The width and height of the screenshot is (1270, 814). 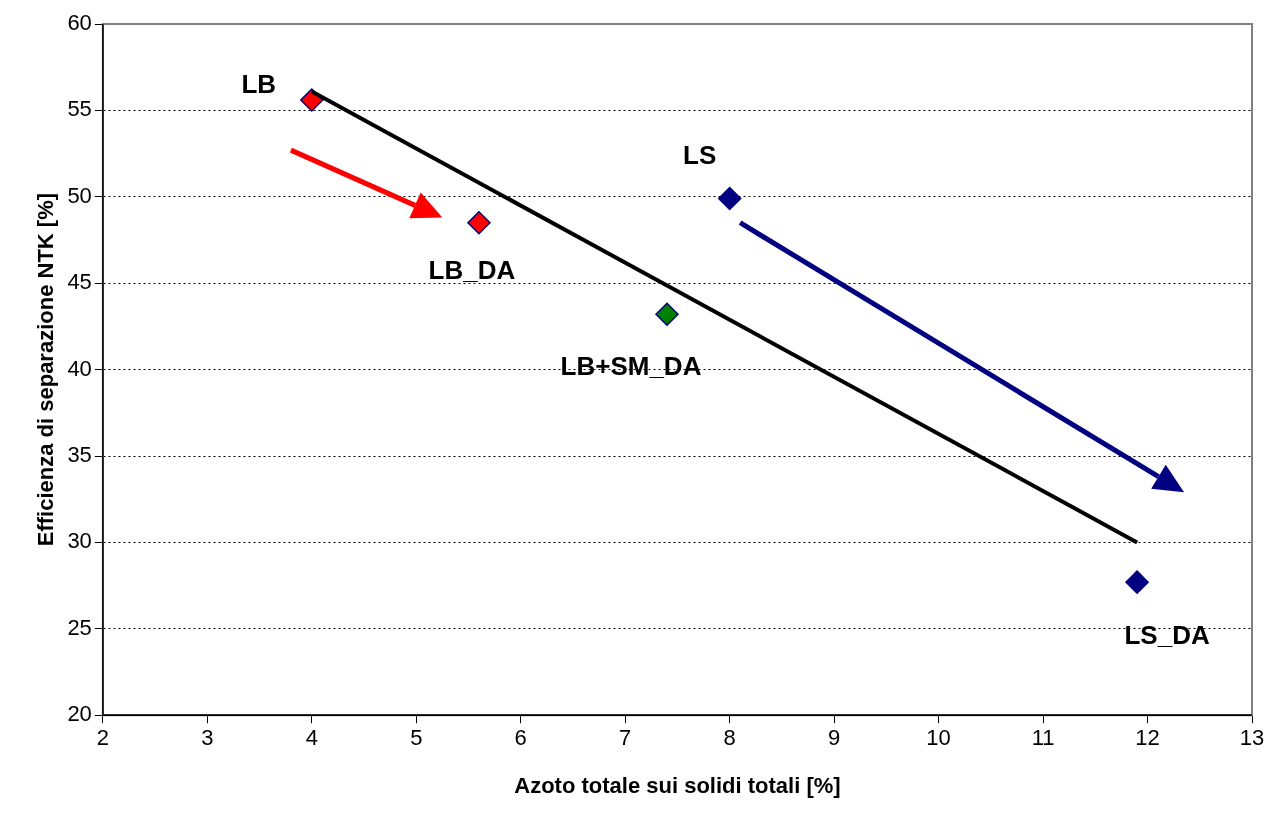 What do you see at coordinates (1167, 635) in the screenshot?
I see `annotation: LS_DA` at bounding box center [1167, 635].